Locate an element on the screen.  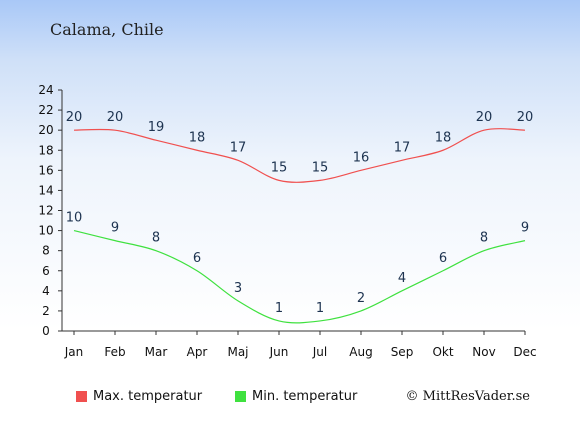
data-label-min: 2 is located at coordinates (361, 298).